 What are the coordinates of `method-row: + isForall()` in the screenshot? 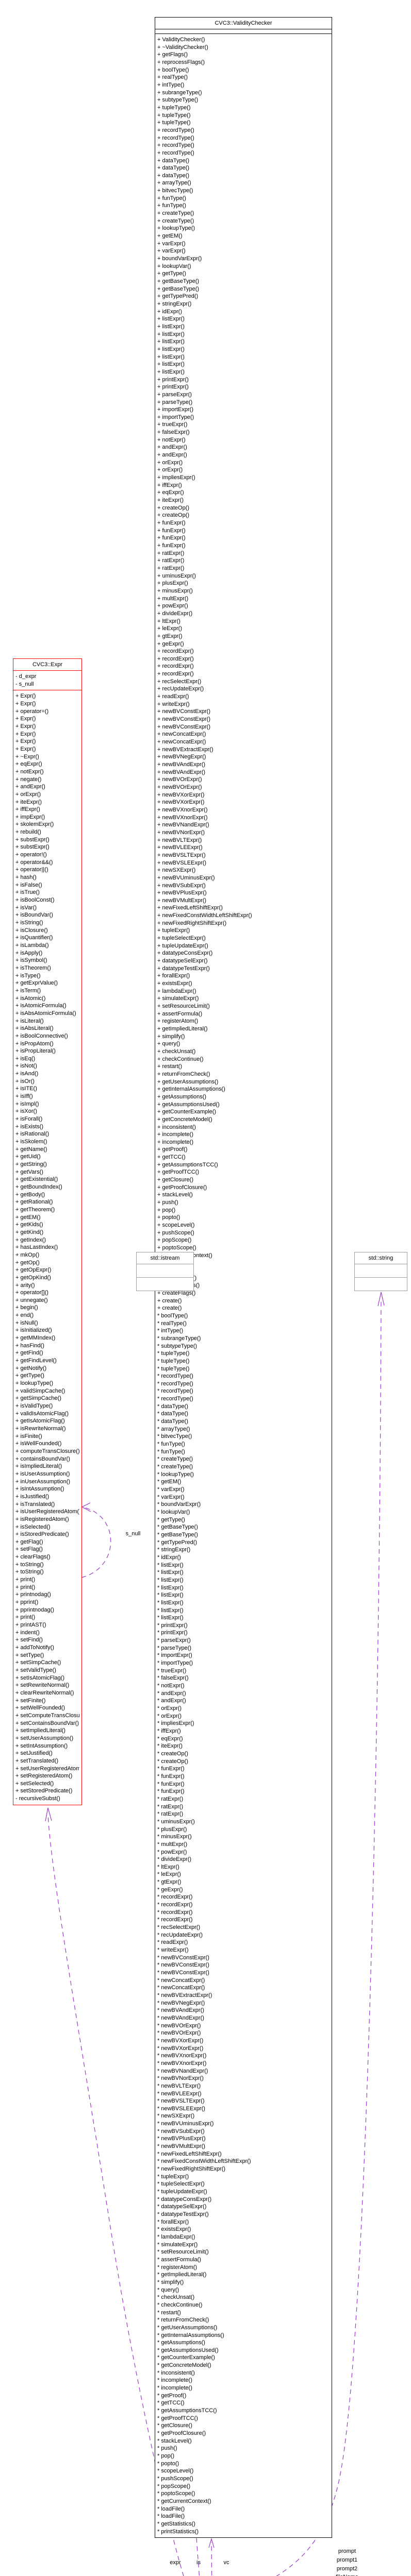 It's located at (29, 1119).